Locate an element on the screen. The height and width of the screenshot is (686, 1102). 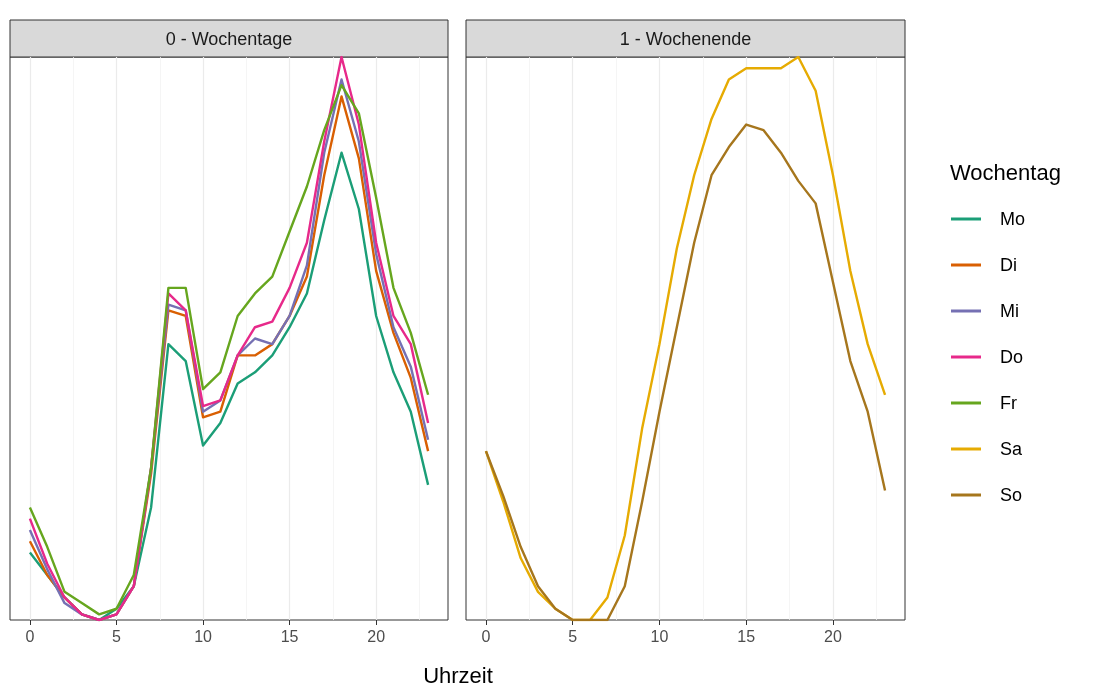
legend-label: Fr is located at coordinates (1008, 403).